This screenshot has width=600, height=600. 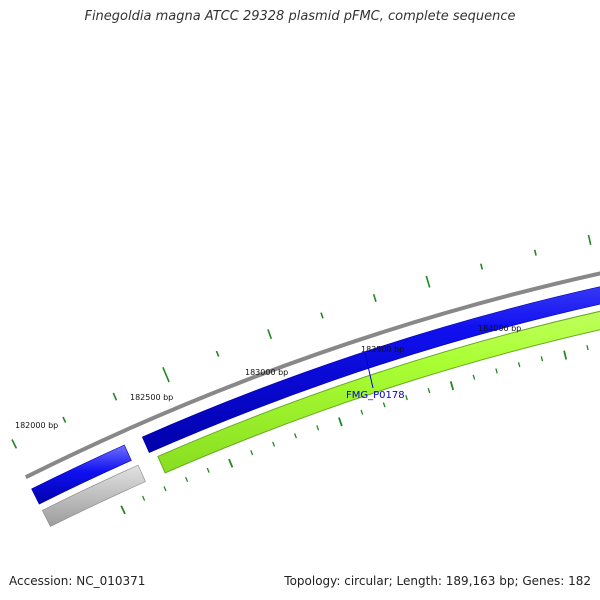 What do you see at coordinates (266, 372) in the screenshot?
I see `tick-label-183000: 183000 bp` at bounding box center [266, 372].